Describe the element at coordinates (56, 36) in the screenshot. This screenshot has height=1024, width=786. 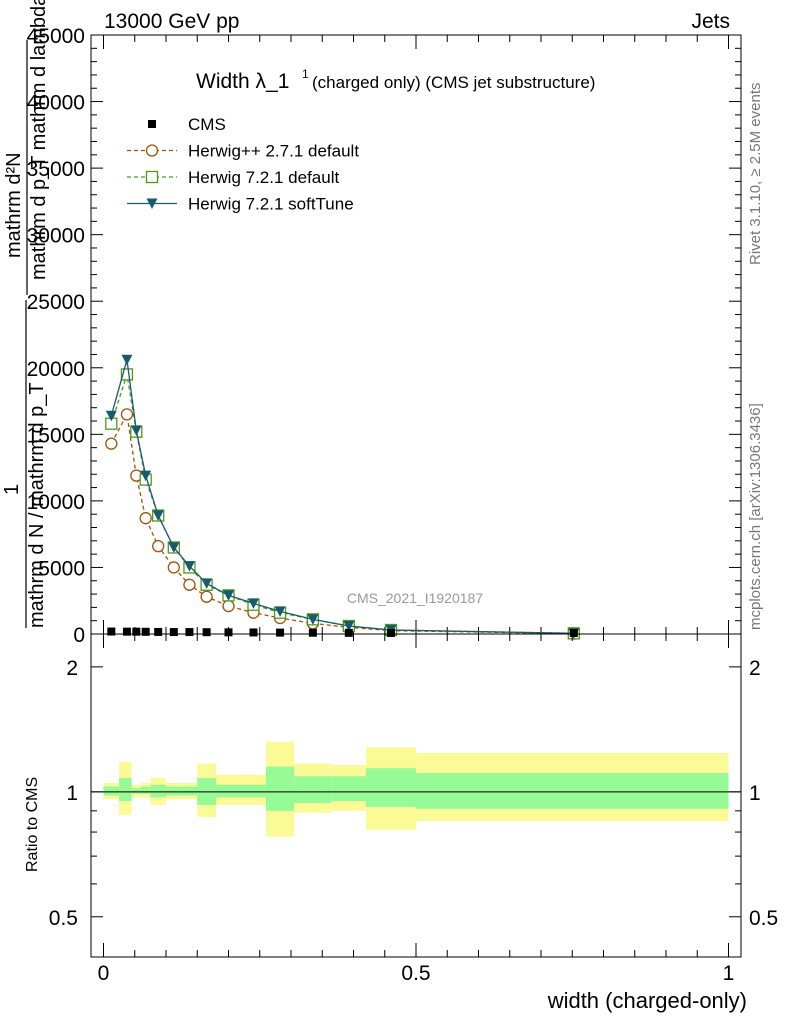
I see `y-tick-label: 45000` at that location.